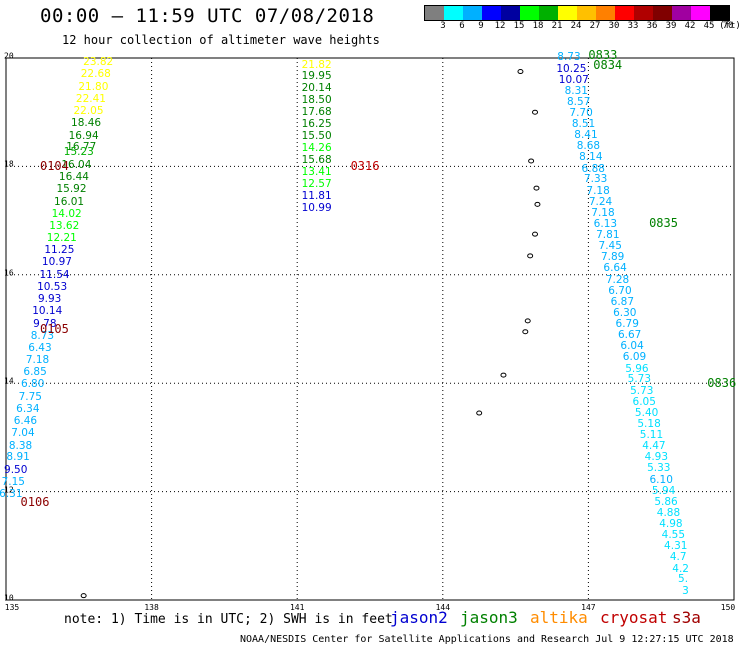 The image size is (740, 650). I want to click on color-scale-label: 15, so click(519, 26).